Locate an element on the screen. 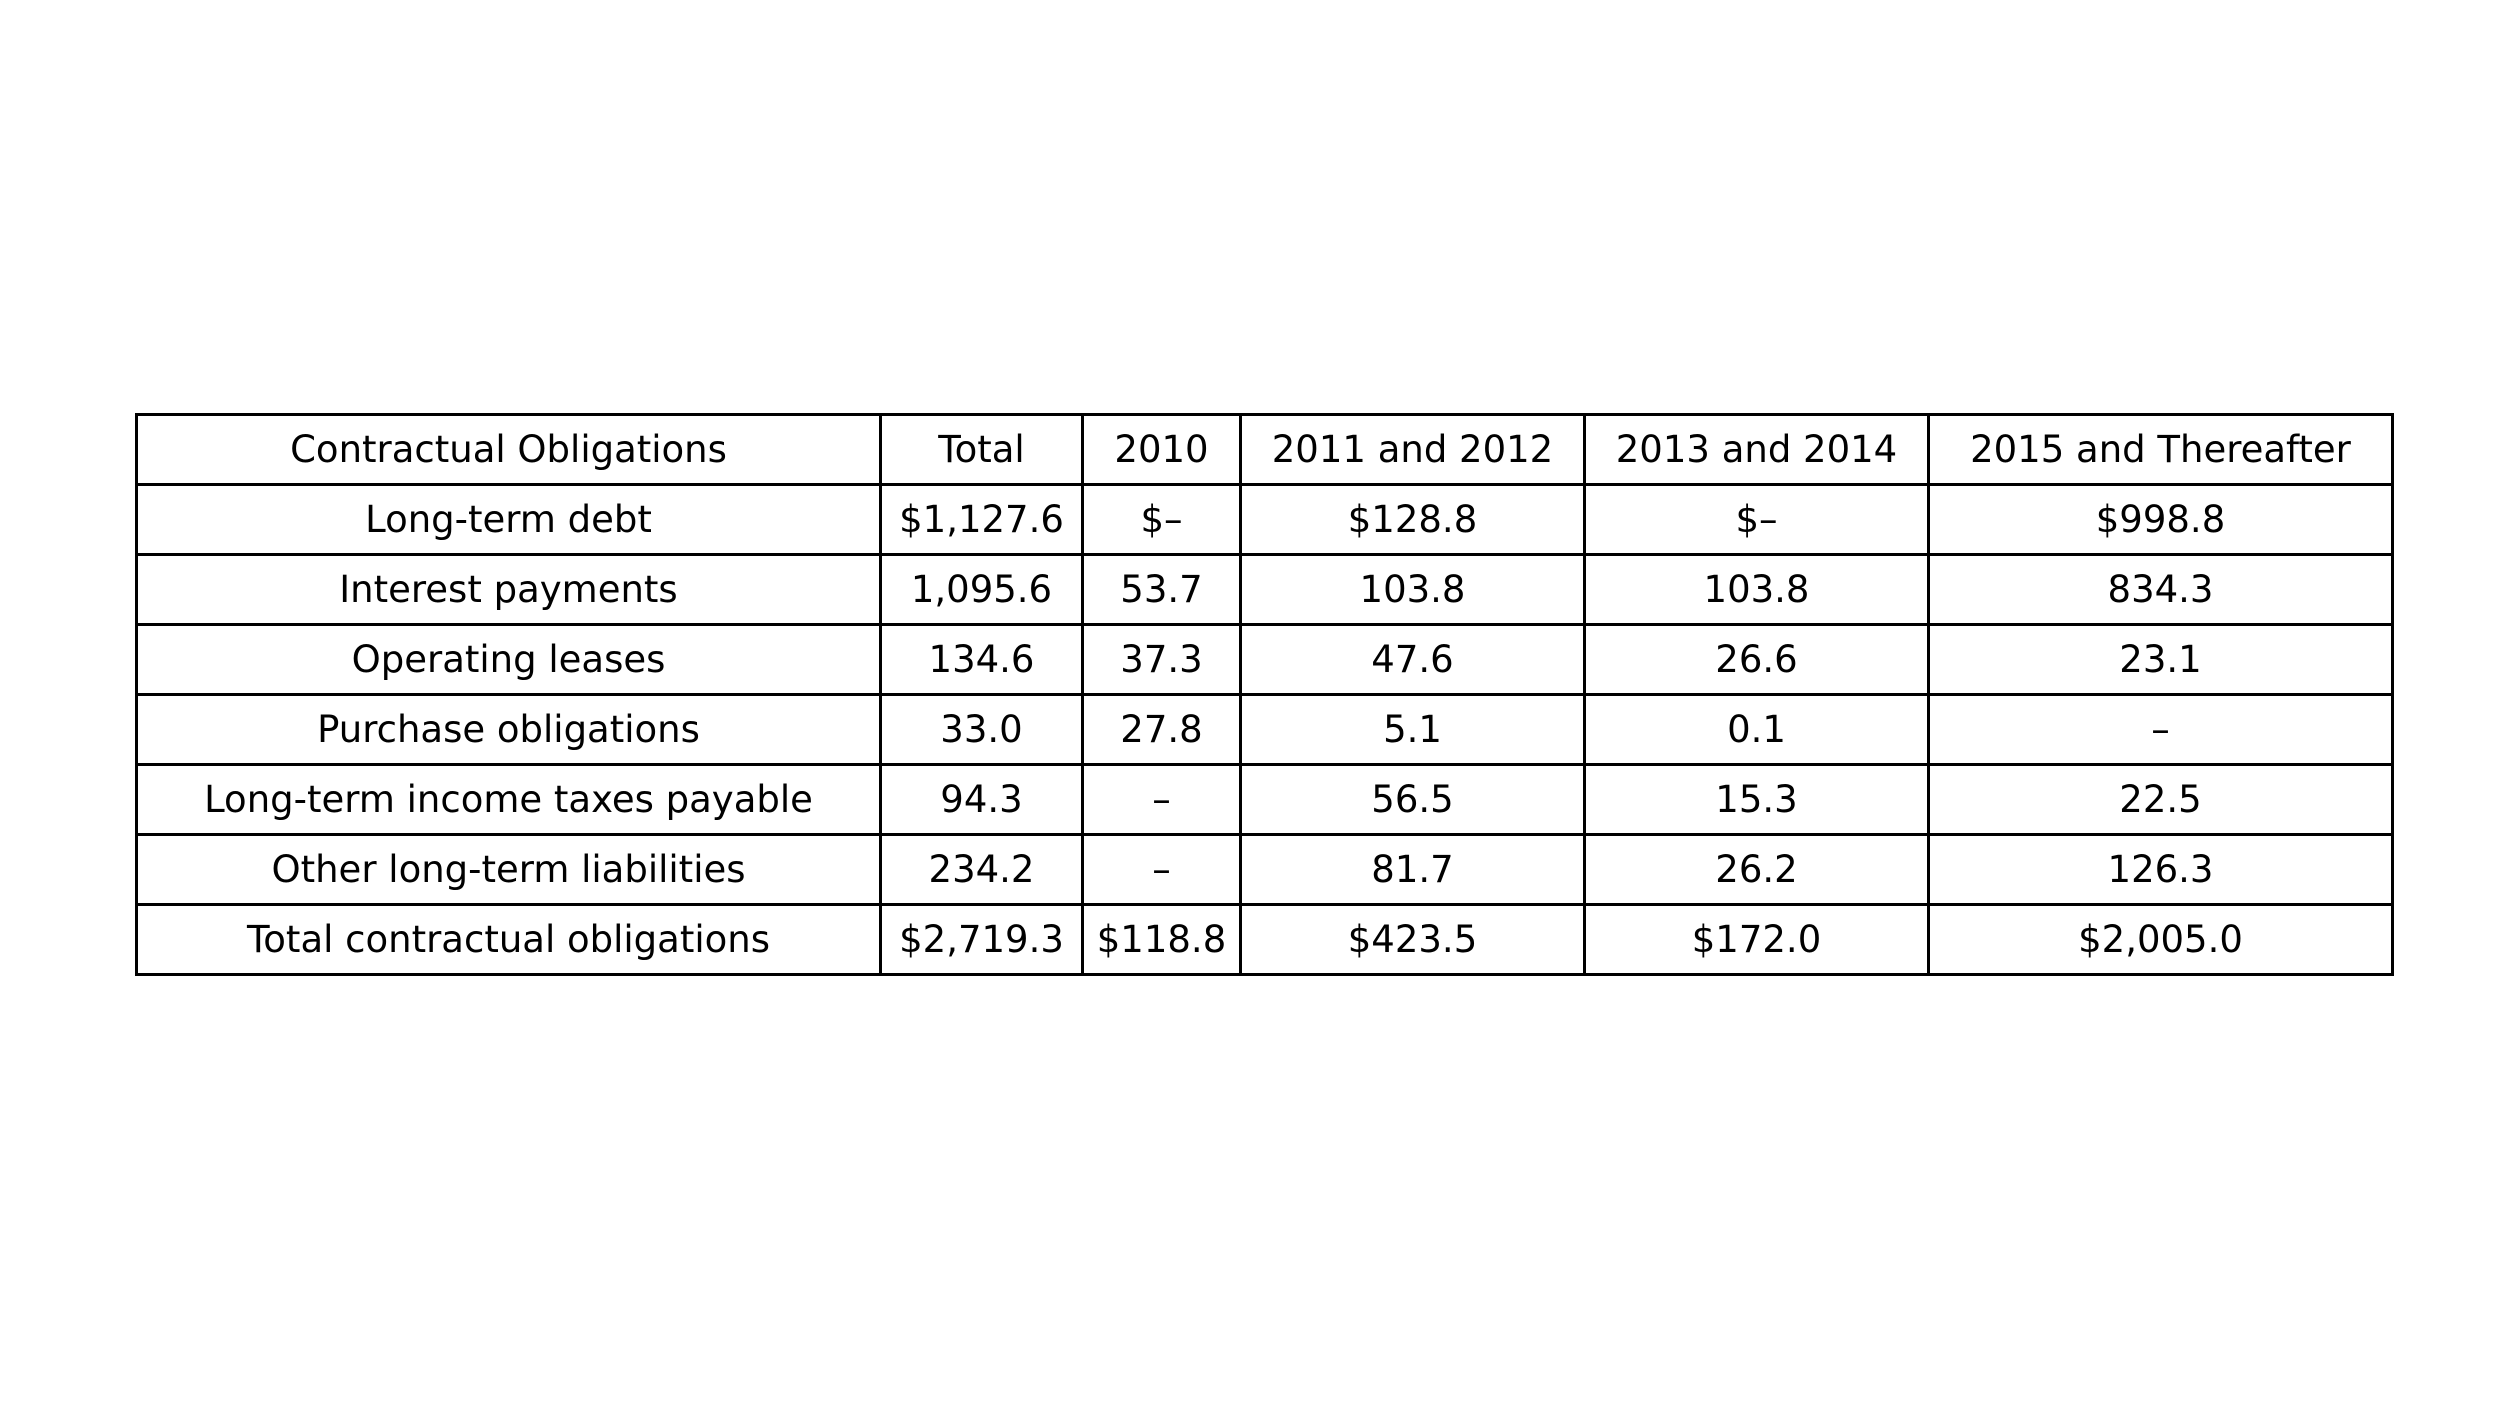  row-label-cell: Long-term income taxes payable is located at coordinates (508, 799).